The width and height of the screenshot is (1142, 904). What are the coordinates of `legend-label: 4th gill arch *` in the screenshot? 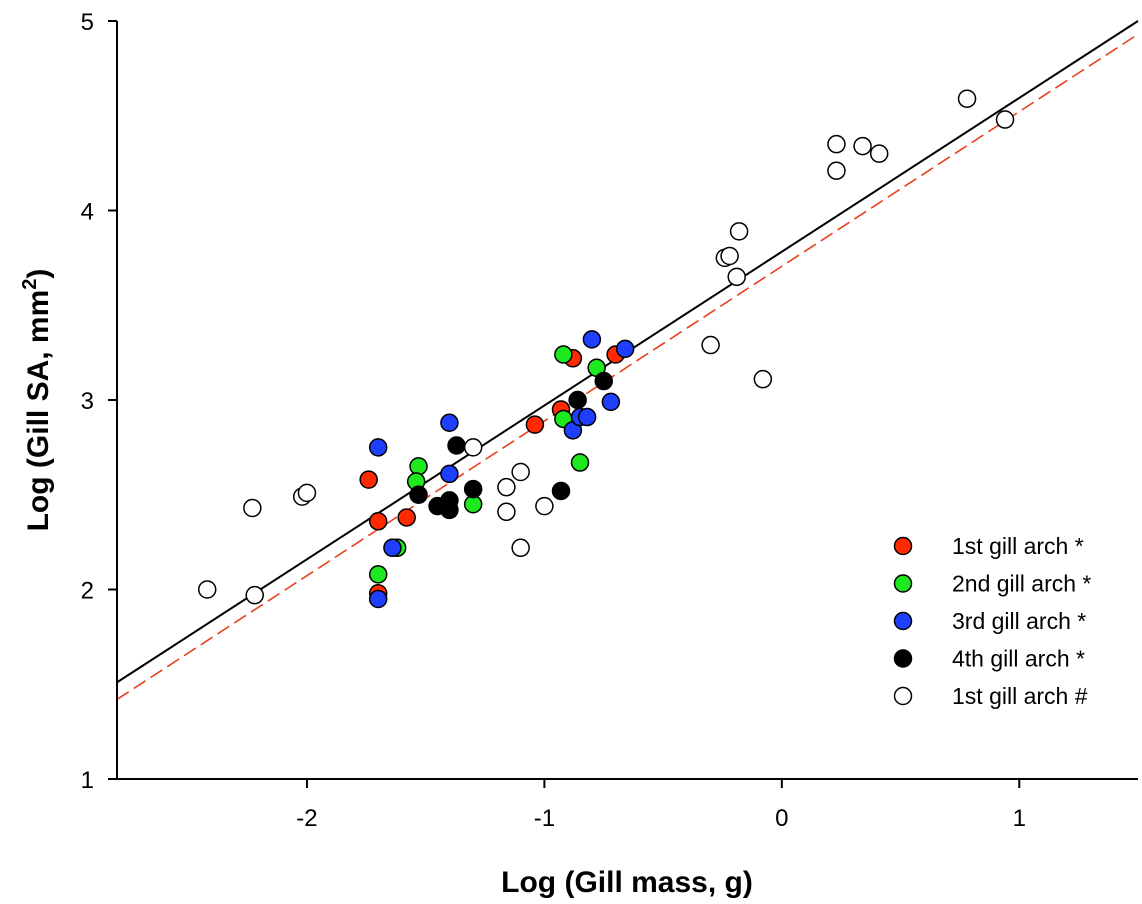 It's located at (1018, 659).